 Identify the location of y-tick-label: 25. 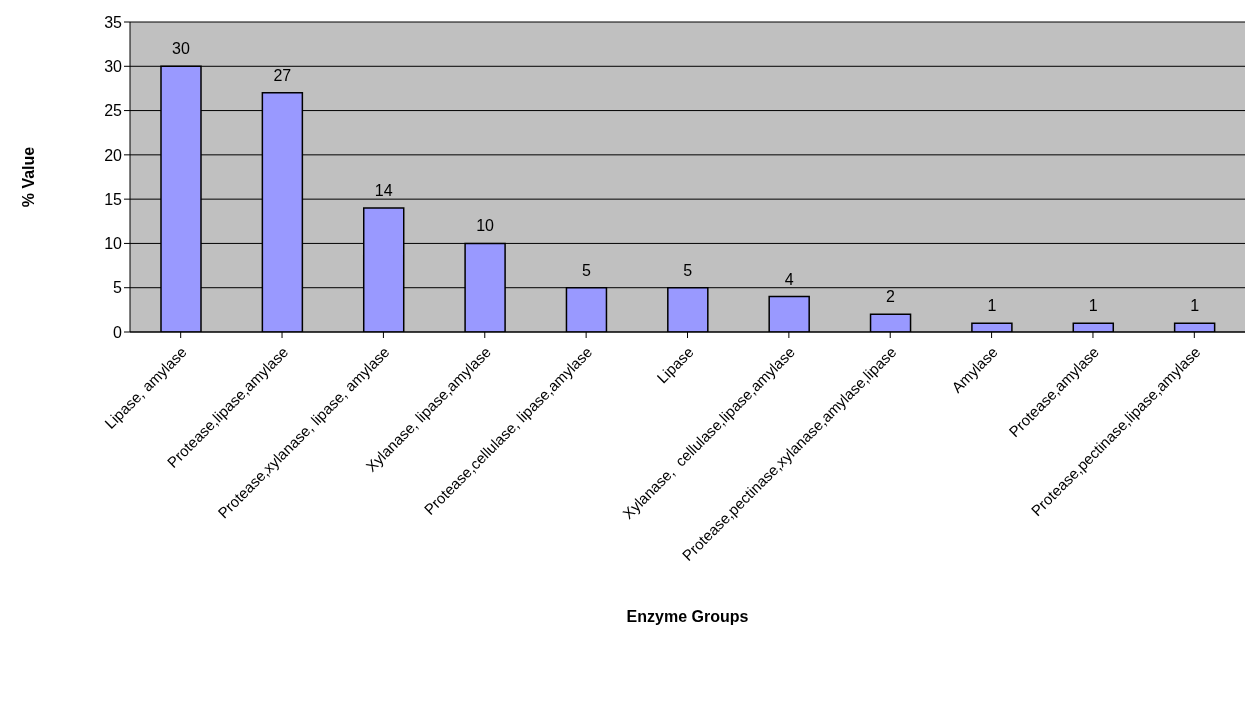
(113, 111).